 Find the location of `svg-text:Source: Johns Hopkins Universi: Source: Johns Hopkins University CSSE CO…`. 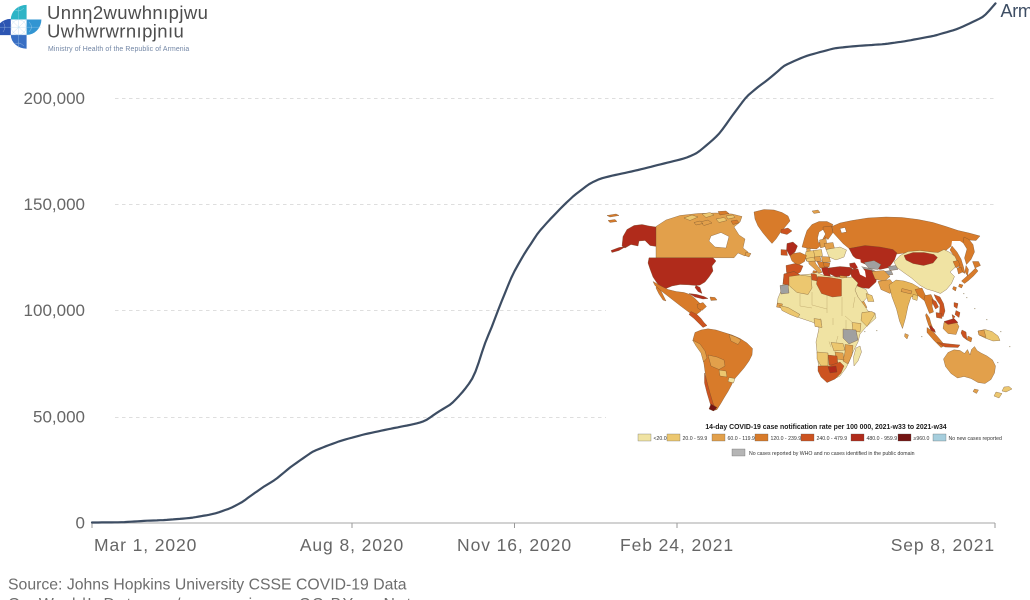

svg-text:Source: Johns Hopkins Universi: Source: Johns Hopkins University CSSE CO… is located at coordinates (207, 585).